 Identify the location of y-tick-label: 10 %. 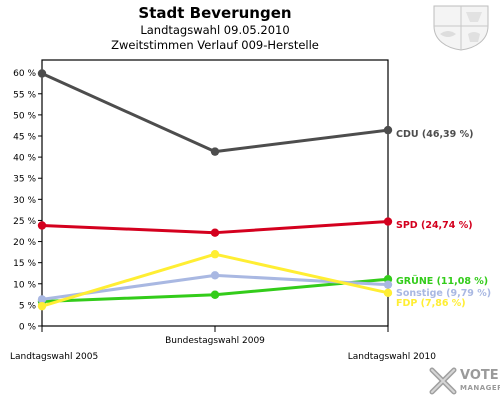
(24, 285).